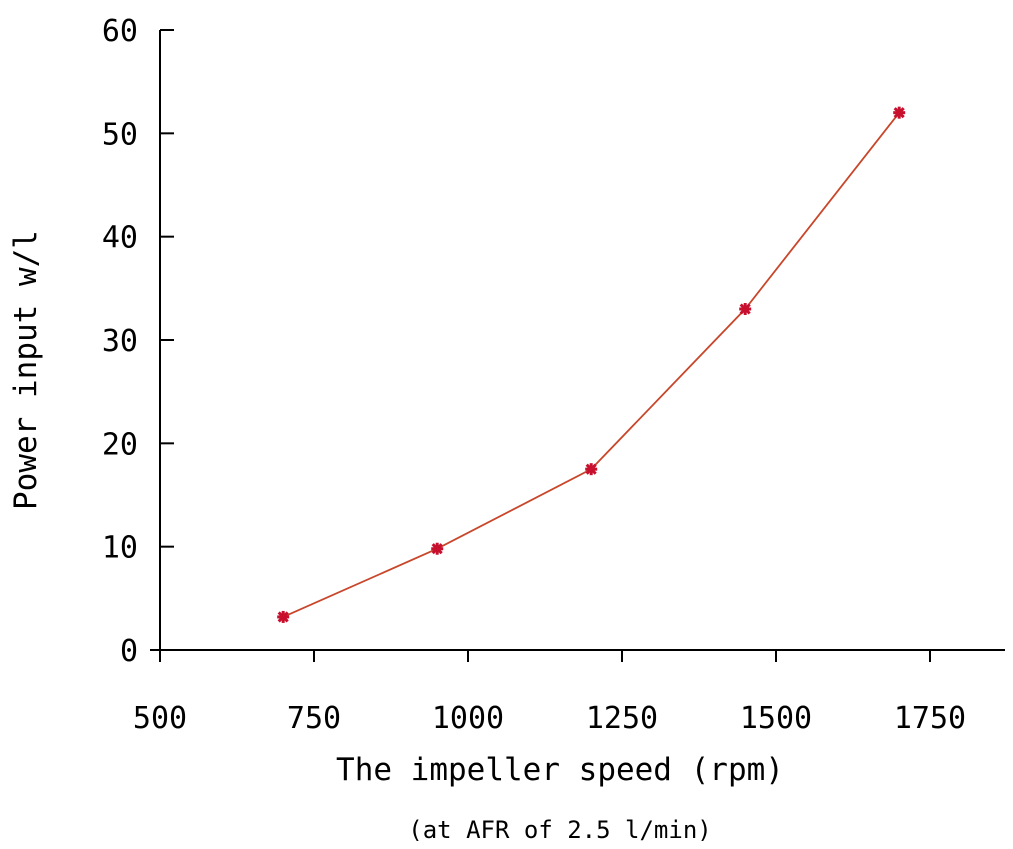 This screenshot has width=1013, height=849. What do you see at coordinates (468, 718) in the screenshot?
I see `x-tick-label: 1000` at bounding box center [468, 718].